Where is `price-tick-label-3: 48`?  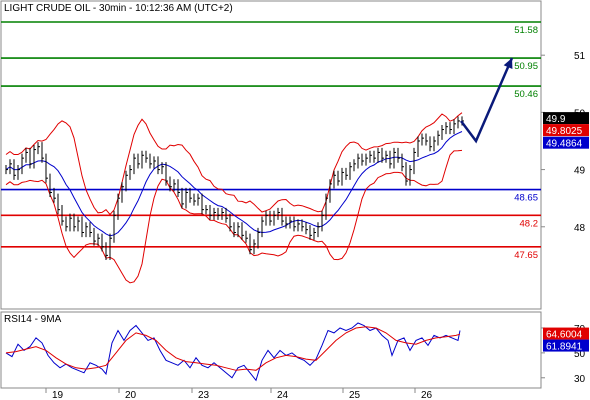
price-tick-label-3: 48 is located at coordinates (580, 228).